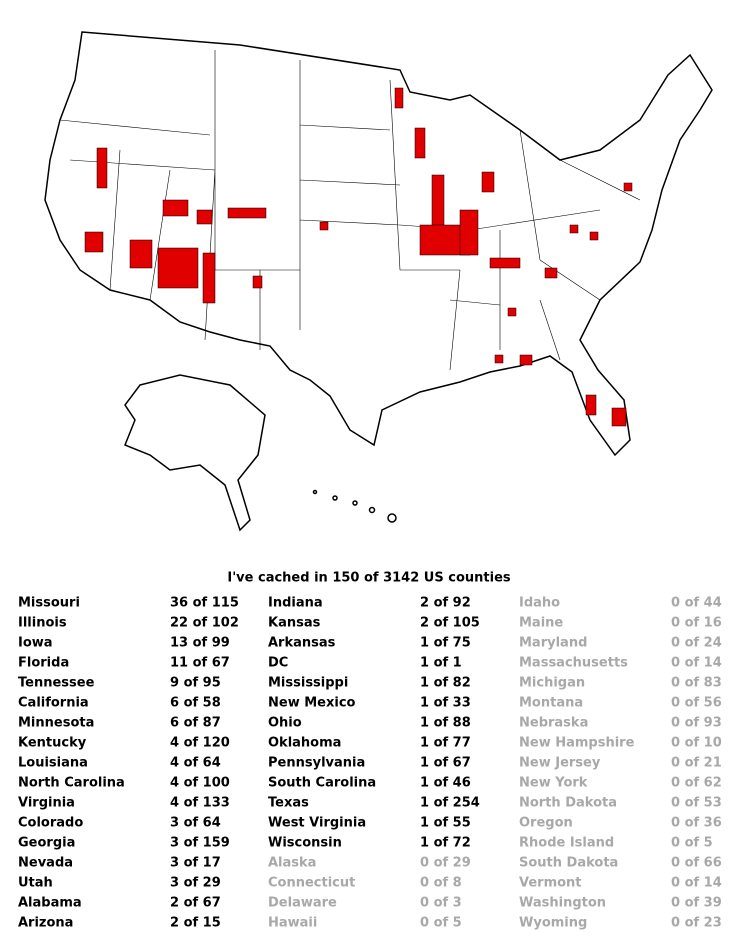 Image resolution: width=755 pixels, height=947 pixels. What do you see at coordinates (195, 763) in the screenshot?
I see `county-count: 4 of 64` at bounding box center [195, 763].